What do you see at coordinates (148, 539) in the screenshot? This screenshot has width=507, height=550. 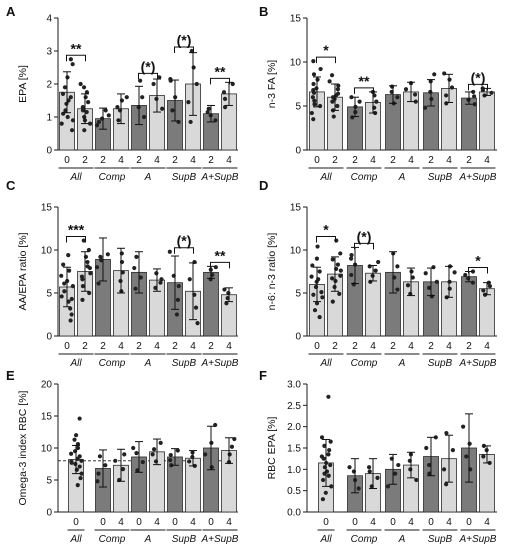 I see `group-label: A` at bounding box center [148, 539].